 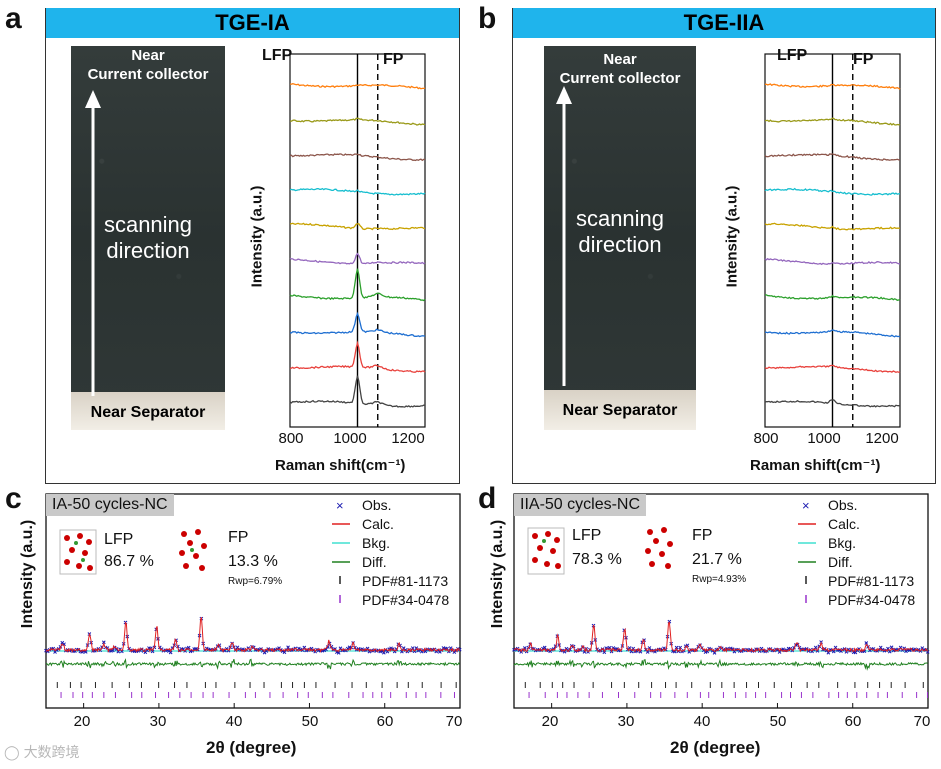 I want to click on scanning-direction-label: scanning direction, so click(x=148, y=237).